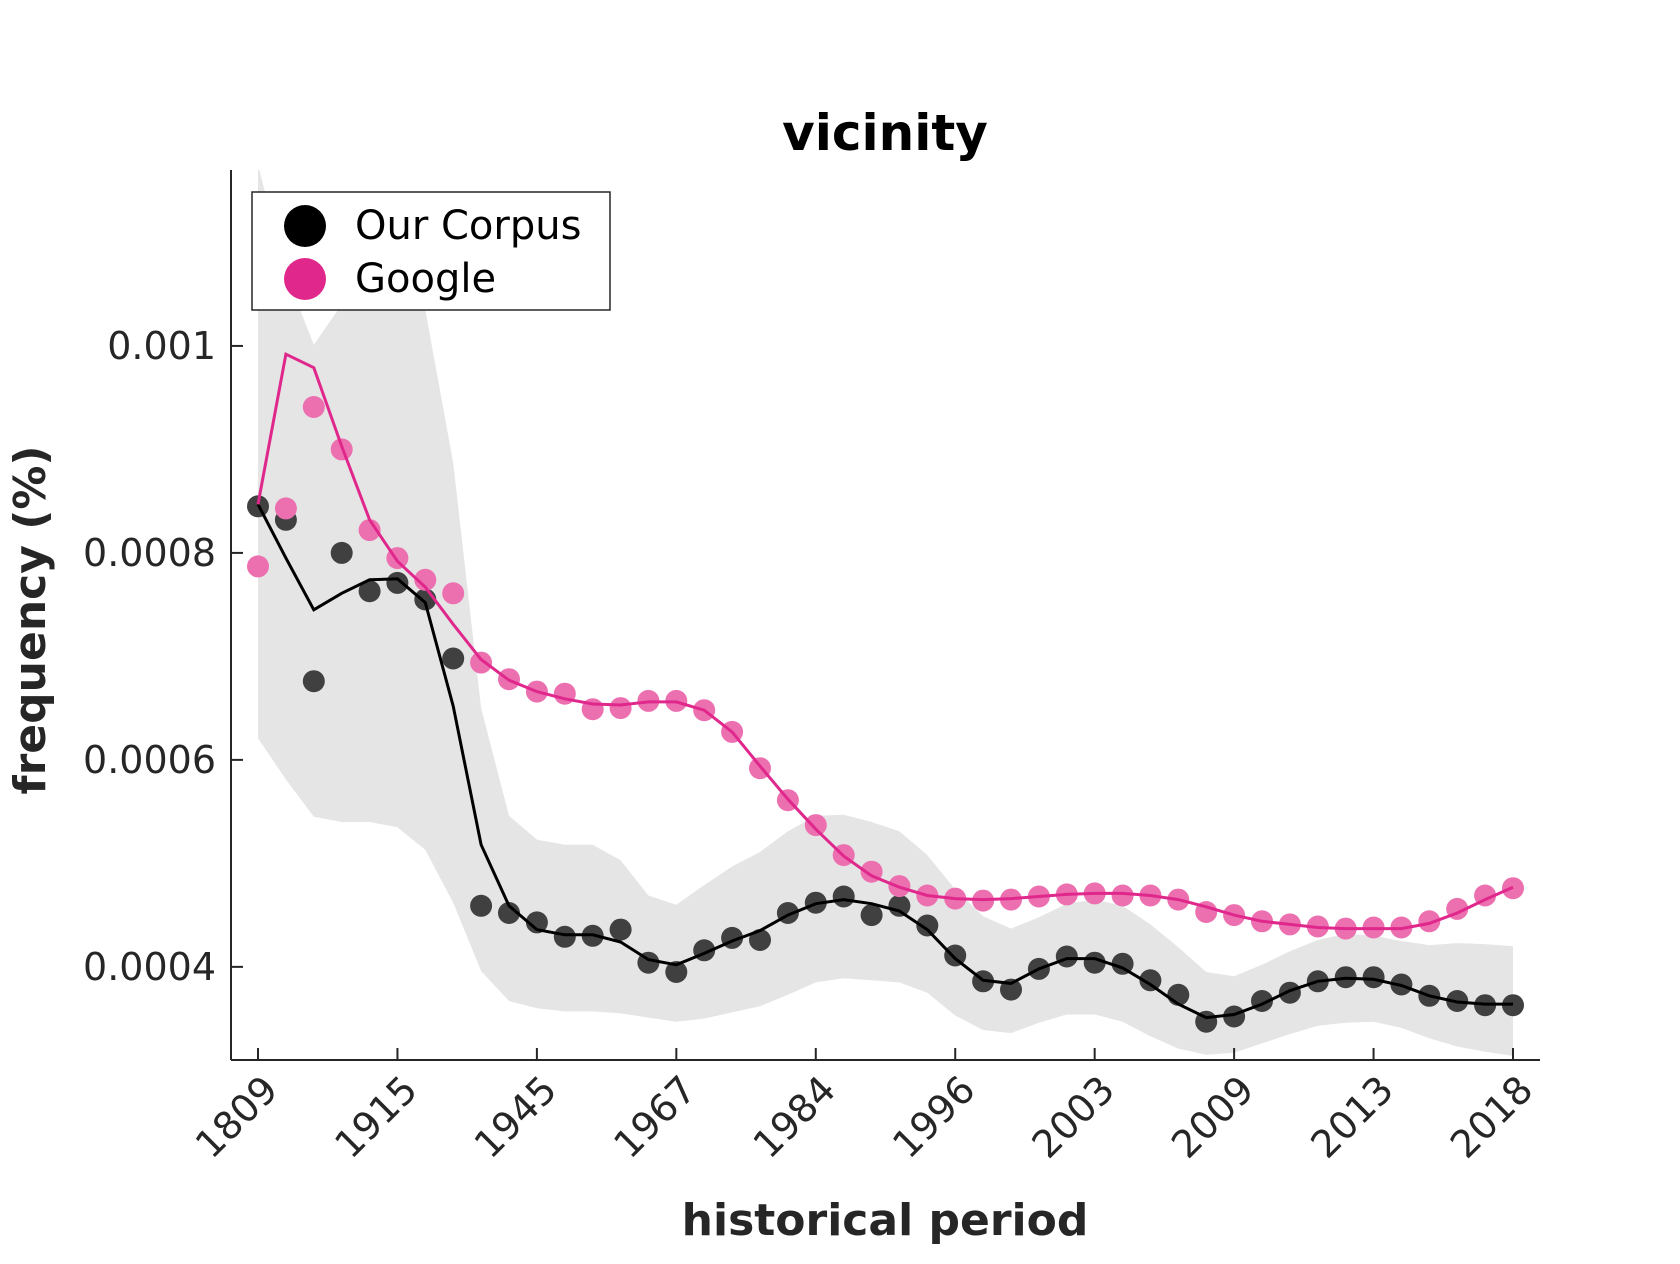 Image resolution: width=1680 pixels, height=1264 pixels. Describe the element at coordinates (149, 760) in the screenshot. I see `y-tick-label: 0.0006` at that location.